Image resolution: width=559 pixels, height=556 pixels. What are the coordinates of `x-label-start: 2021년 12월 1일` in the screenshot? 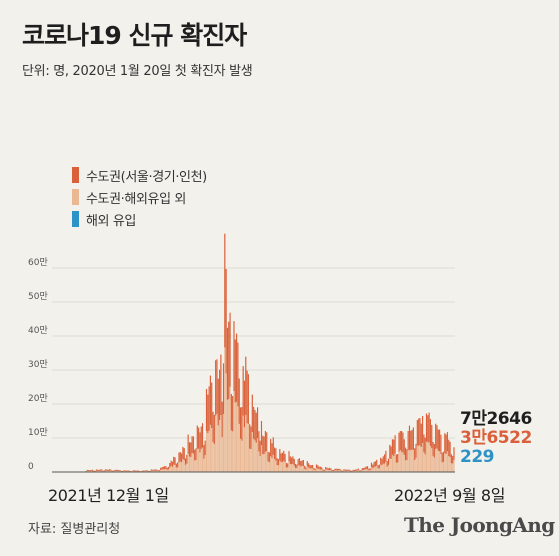 It's located at (108, 495).